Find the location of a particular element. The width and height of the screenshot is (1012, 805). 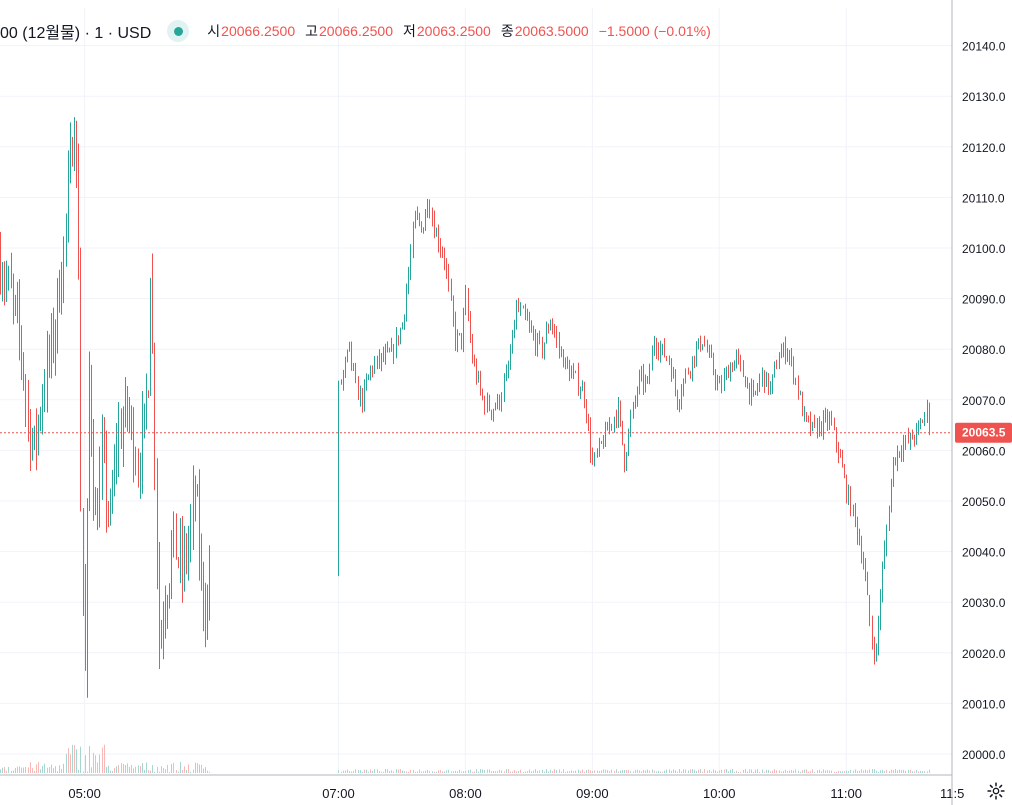

y-tick-label: 20140.0 is located at coordinates (984, 47).